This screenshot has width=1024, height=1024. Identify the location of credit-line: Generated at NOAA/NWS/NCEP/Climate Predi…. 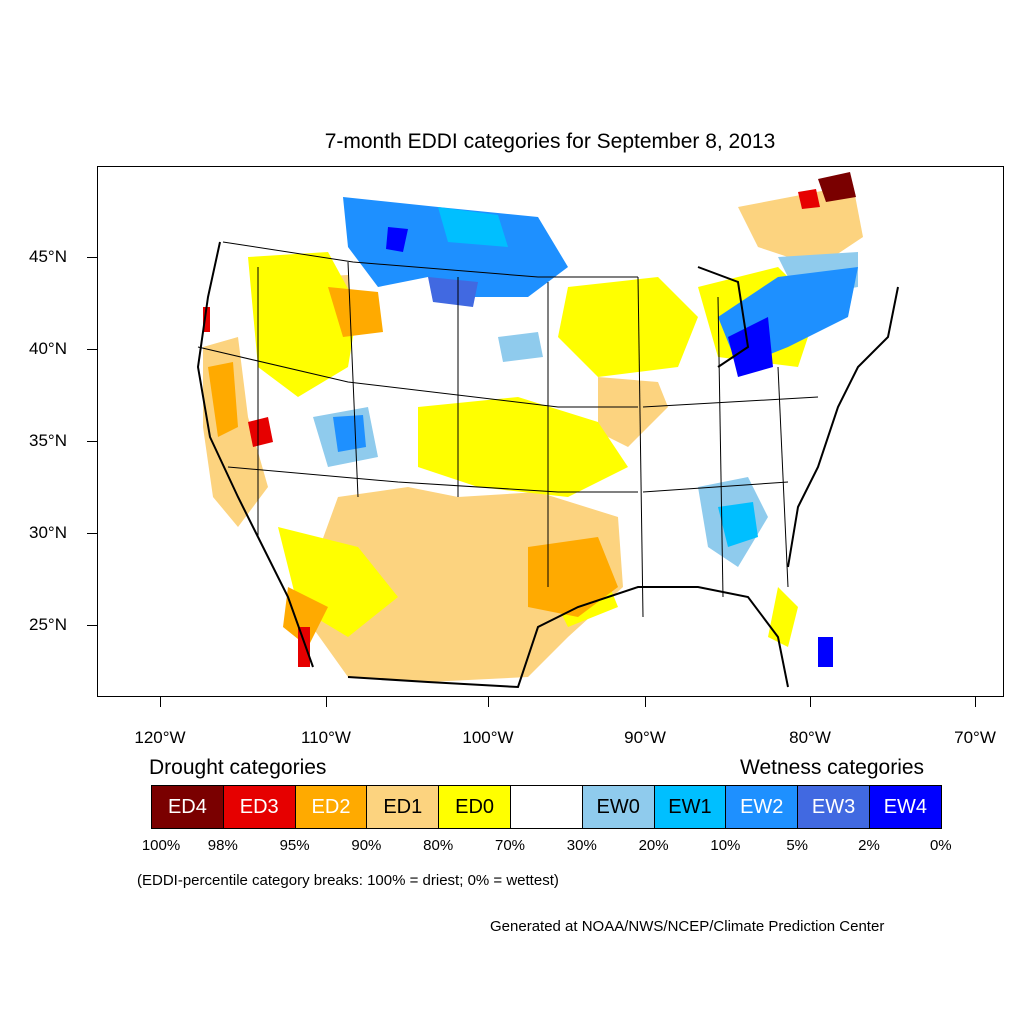
(687, 926).